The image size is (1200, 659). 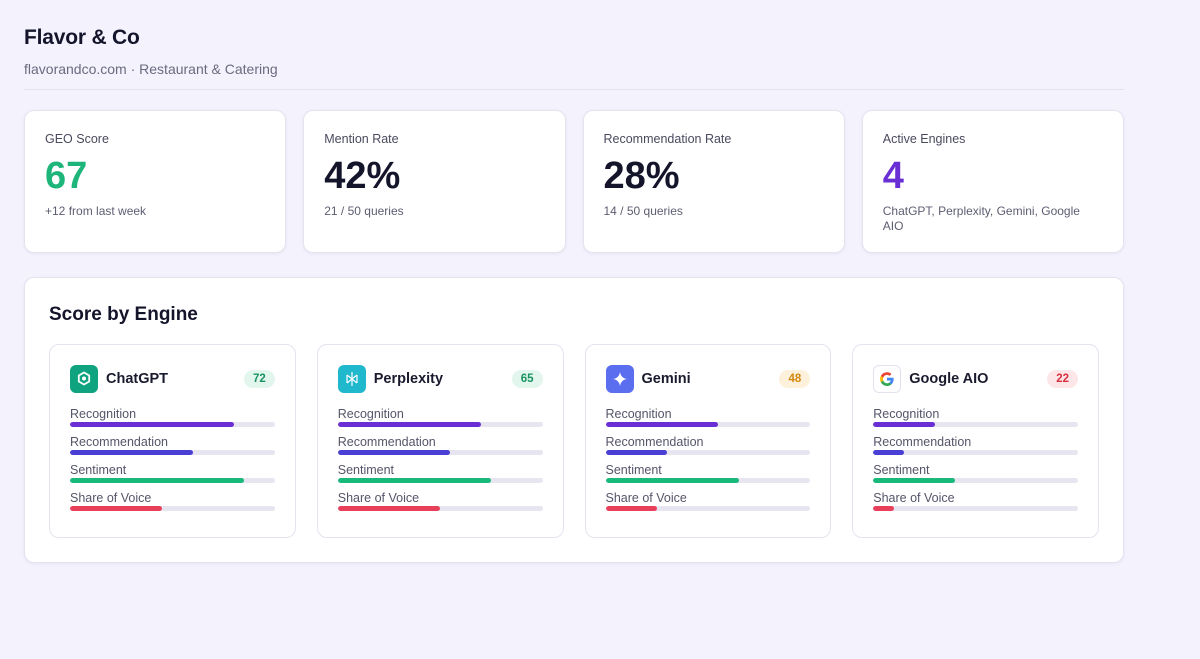 What do you see at coordinates (619, 379) in the screenshot?
I see `gemini-icon` at bounding box center [619, 379].